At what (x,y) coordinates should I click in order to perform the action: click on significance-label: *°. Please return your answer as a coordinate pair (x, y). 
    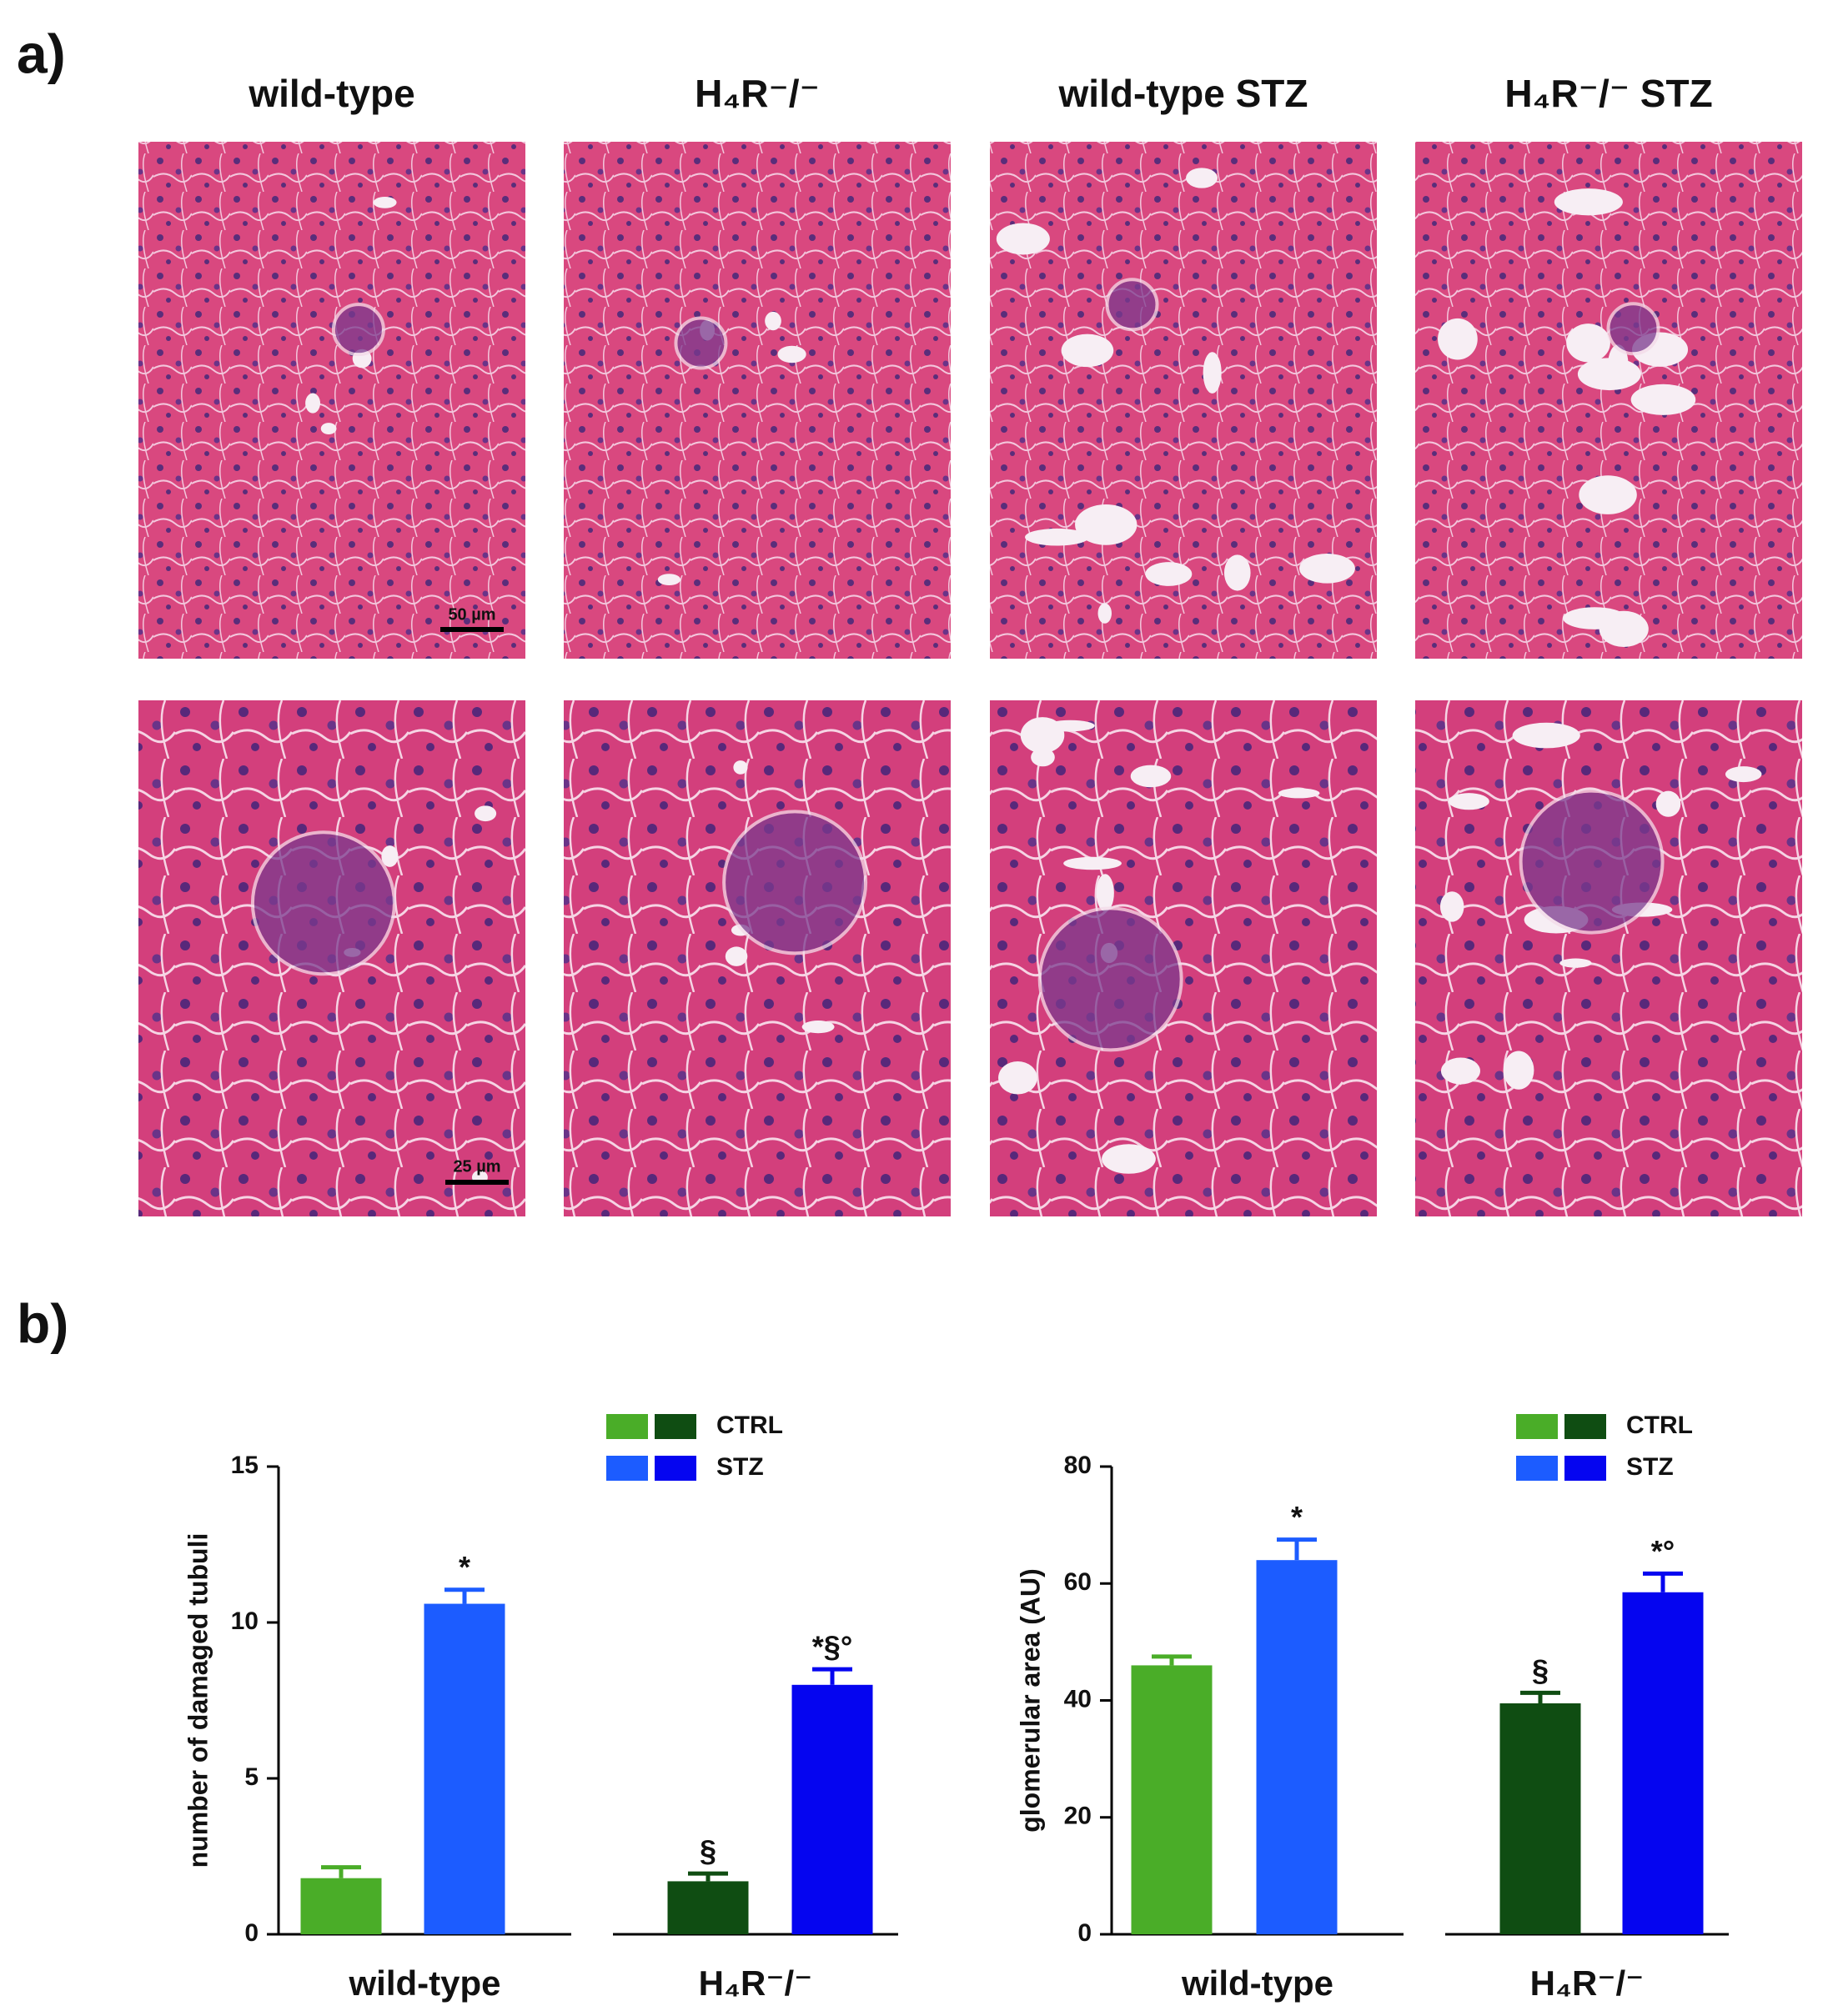
    Looking at the image, I should click on (1663, 1551).